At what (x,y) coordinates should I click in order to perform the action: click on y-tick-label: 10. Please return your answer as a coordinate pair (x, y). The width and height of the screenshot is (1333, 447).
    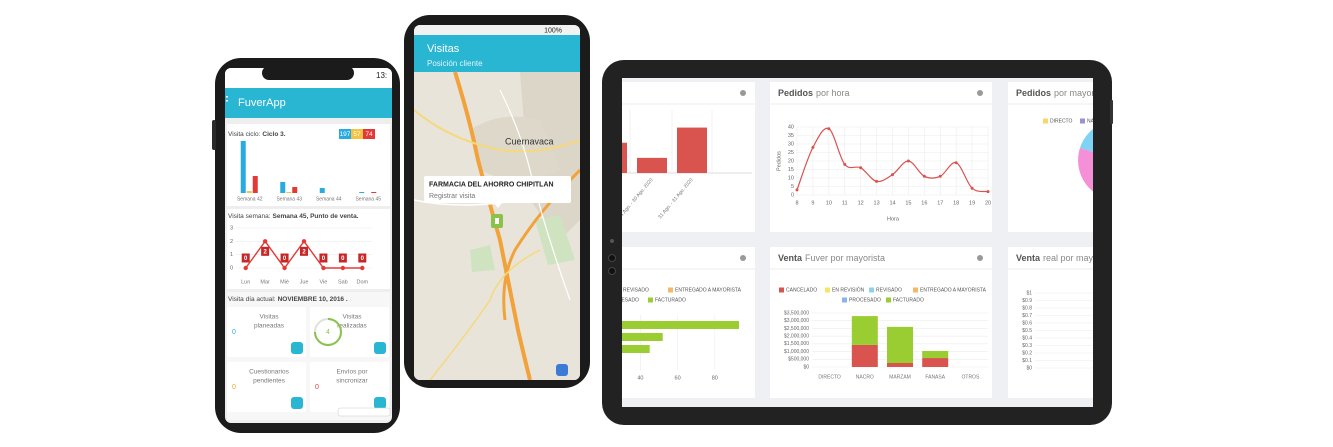
    Looking at the image, I should click on (791, 178).